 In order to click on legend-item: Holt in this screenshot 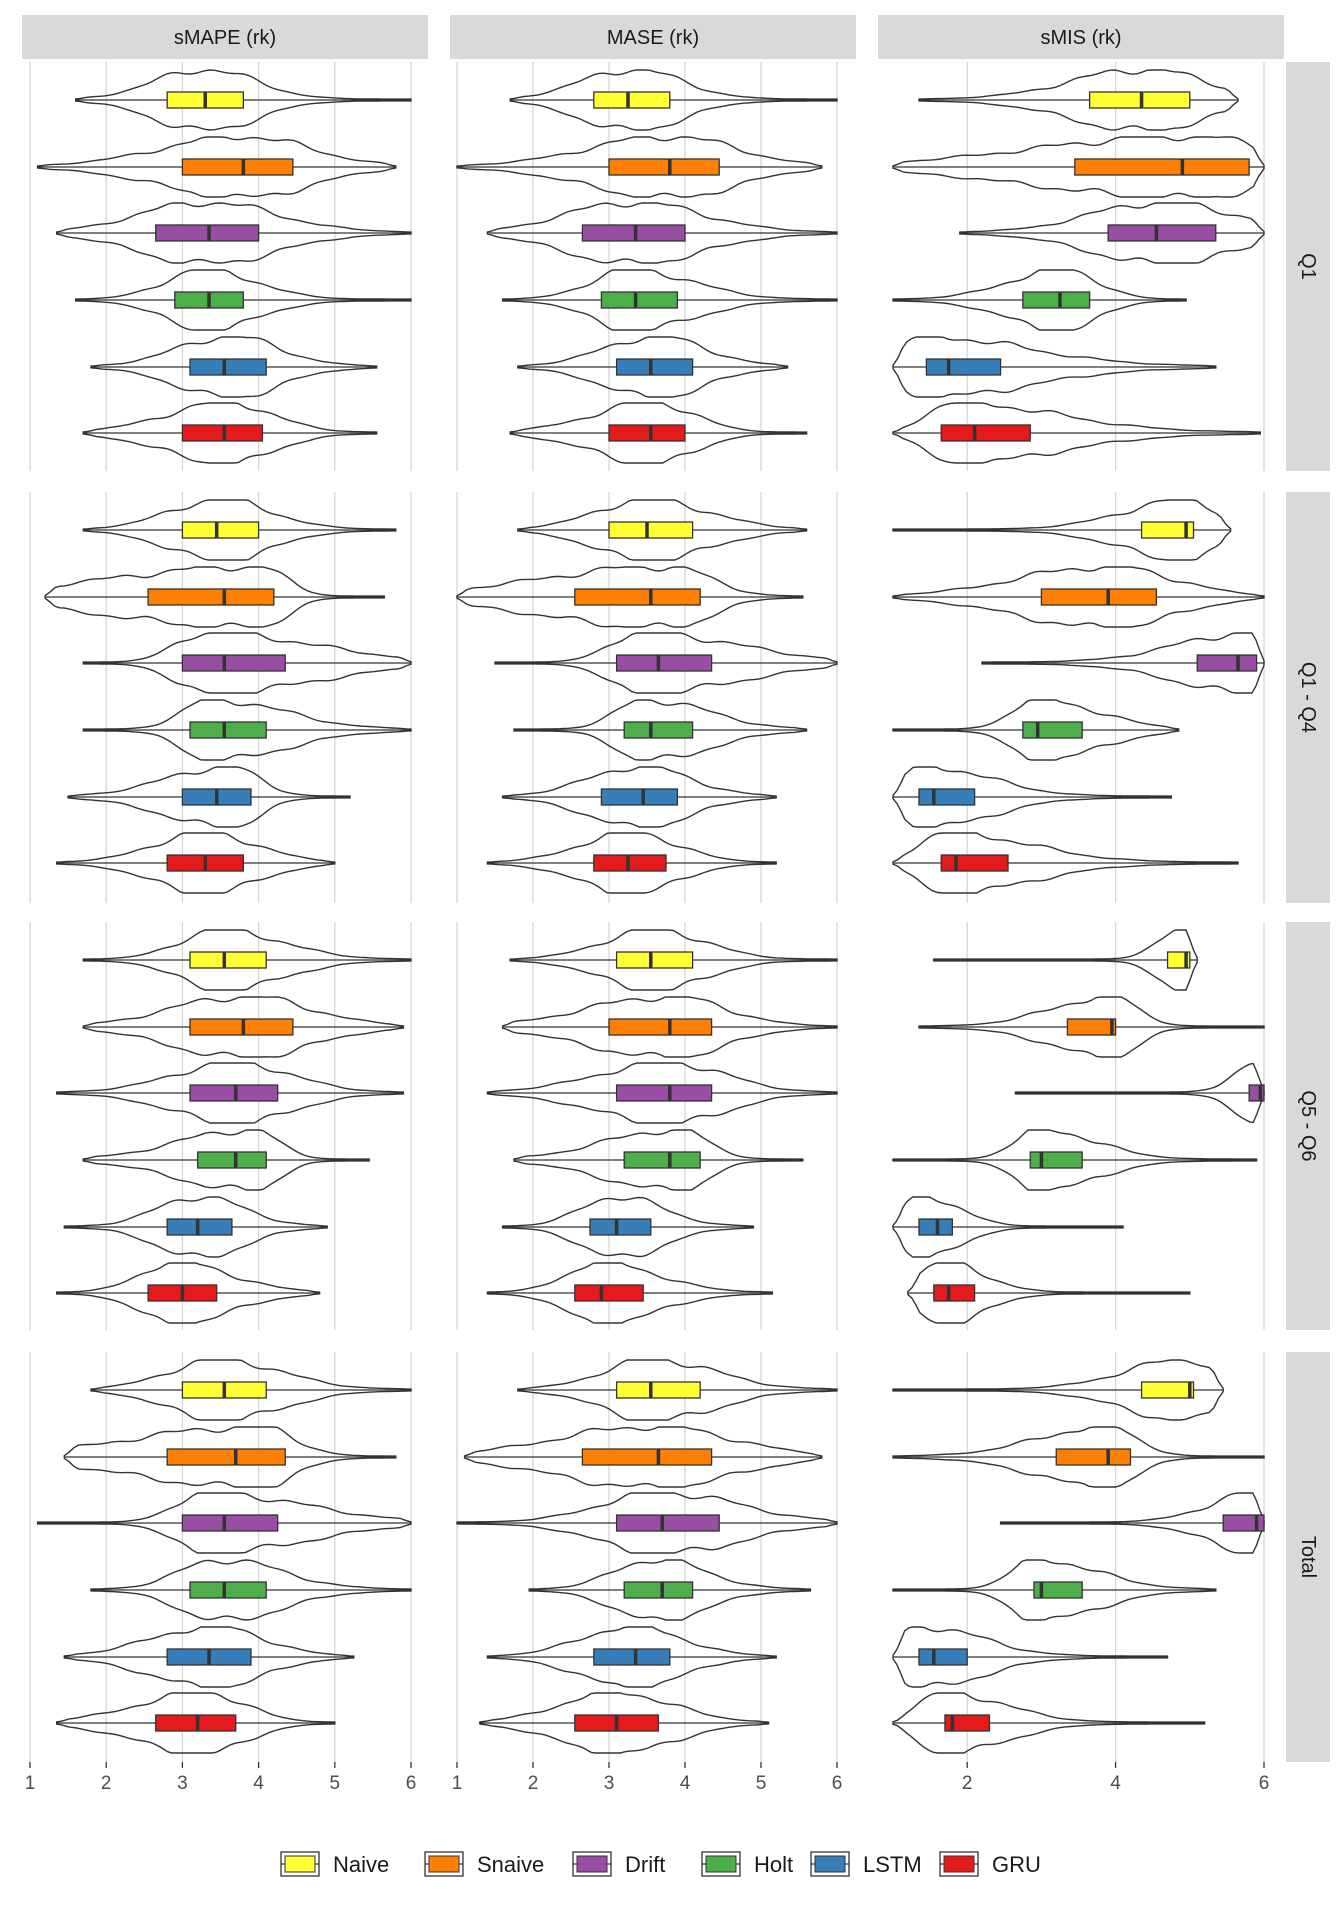, I will do `click(747, 1864)`.